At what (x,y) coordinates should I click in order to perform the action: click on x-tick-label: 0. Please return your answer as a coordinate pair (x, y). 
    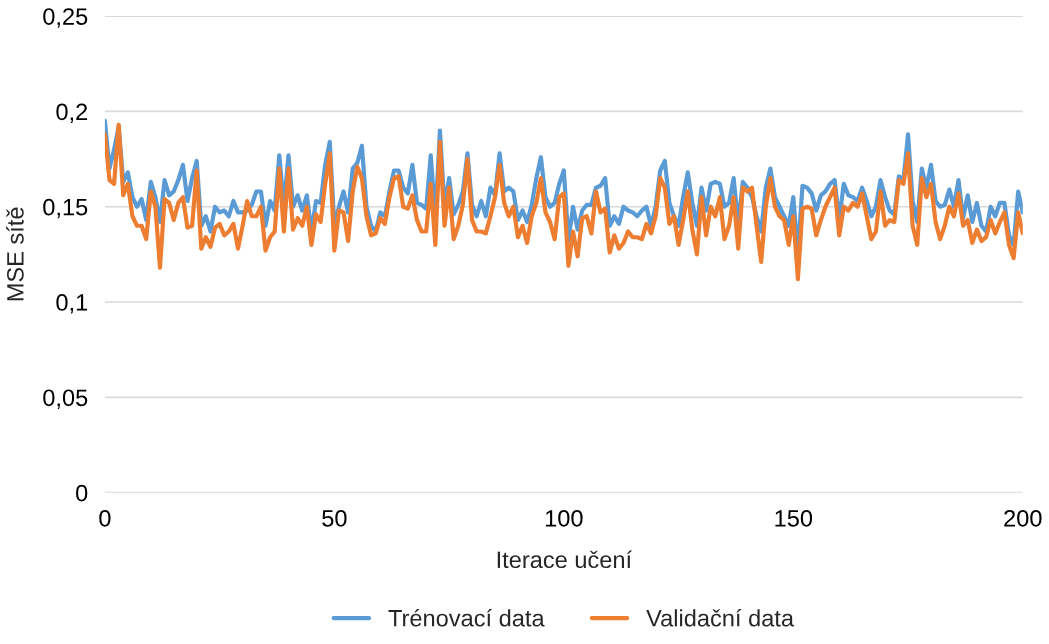
    Looking at the image, I should click on (105, 518).